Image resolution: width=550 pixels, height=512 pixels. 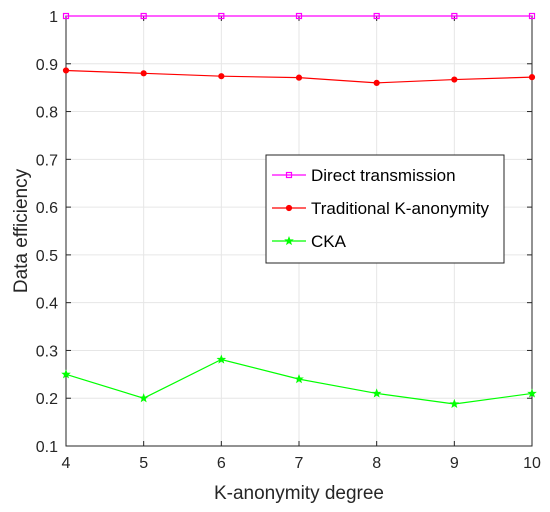 What do you see at coordinates (47, 399) in the screenshot?
I see `y-tick-label: 0.2` at bounding box center [47, 399].